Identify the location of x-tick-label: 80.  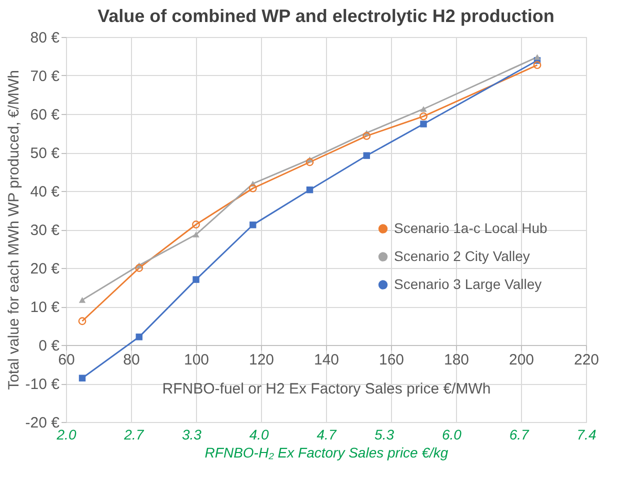
(131, 360).